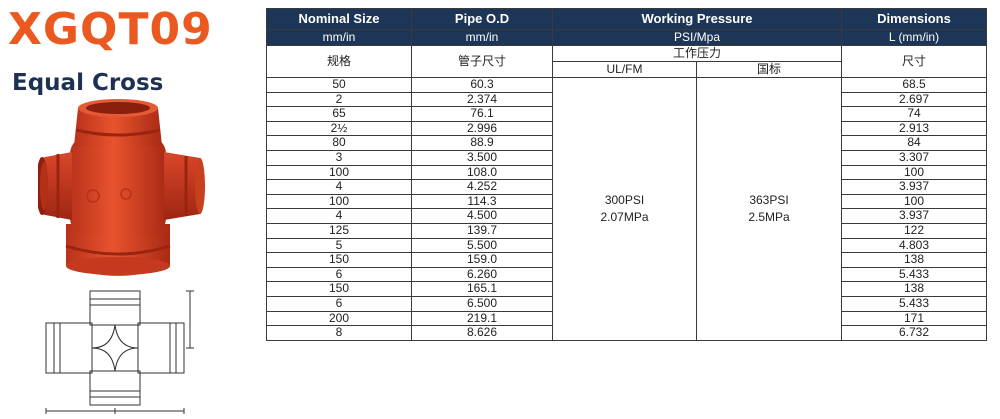 The width and height of the screenshot is (1000, 419). I want to click on header-row-units: mm/in mm/in PSI/Mpa L (mm/in), so click(626, 37).